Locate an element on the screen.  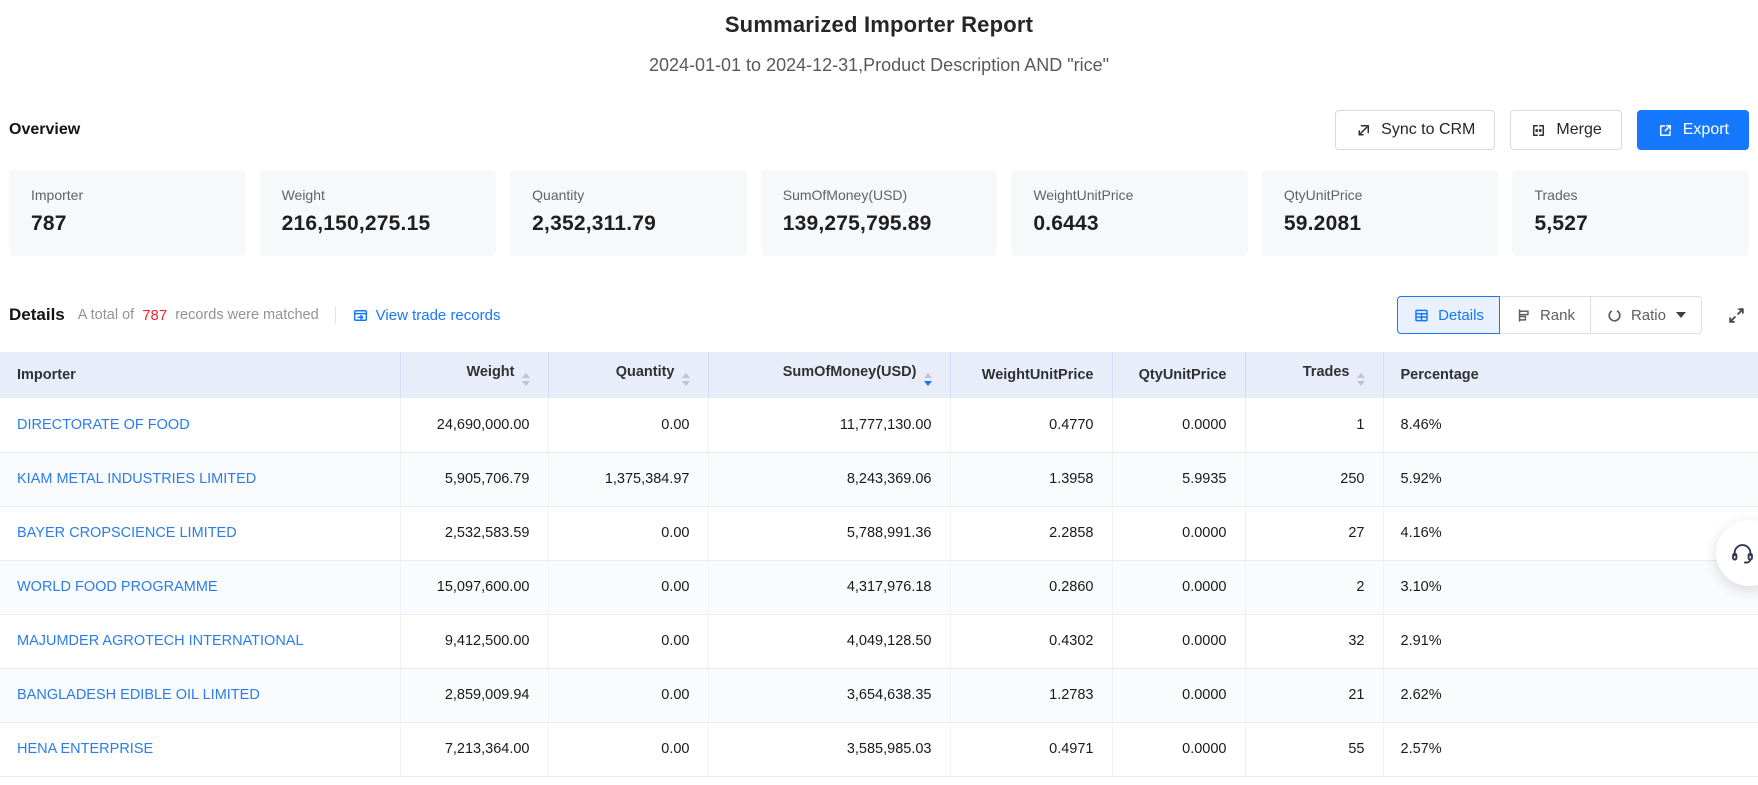
stat-card-label: Weight is located at coordinates (303, 195).